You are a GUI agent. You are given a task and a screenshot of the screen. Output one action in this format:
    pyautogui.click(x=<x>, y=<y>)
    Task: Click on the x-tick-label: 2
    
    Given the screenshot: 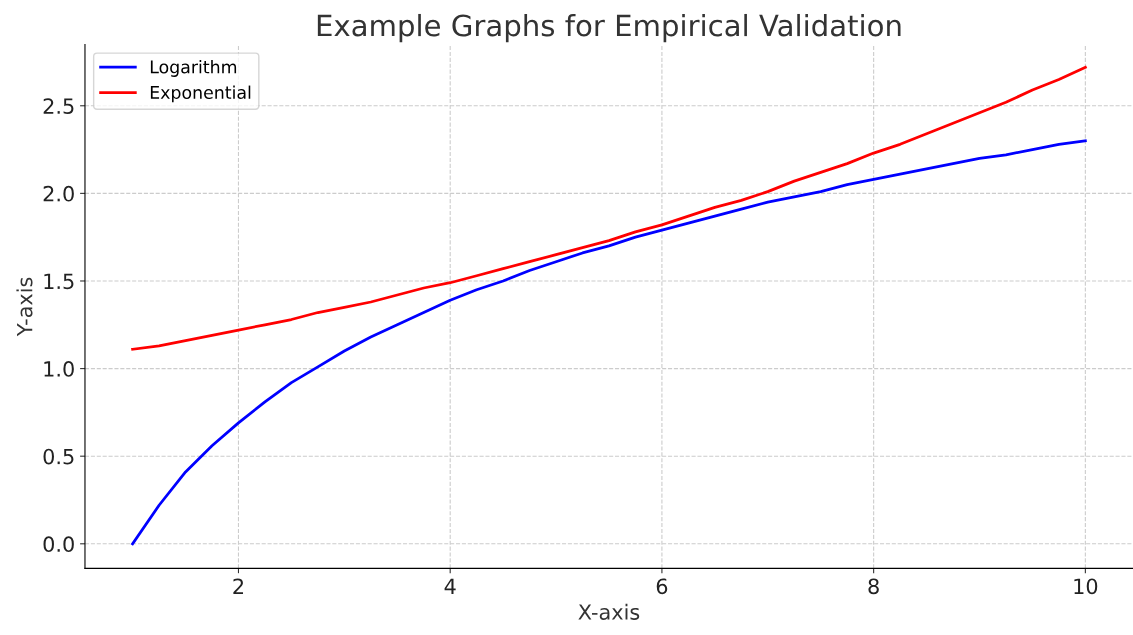 What is the action you would take?
    pyautogui.click(x=238, y=586)
    